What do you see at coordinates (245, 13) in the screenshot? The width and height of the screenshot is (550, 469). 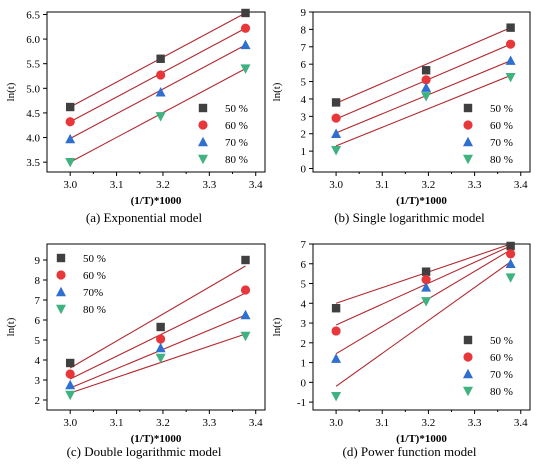 I see `marker-c0-s0-p2` at bounding box center [245, 13].